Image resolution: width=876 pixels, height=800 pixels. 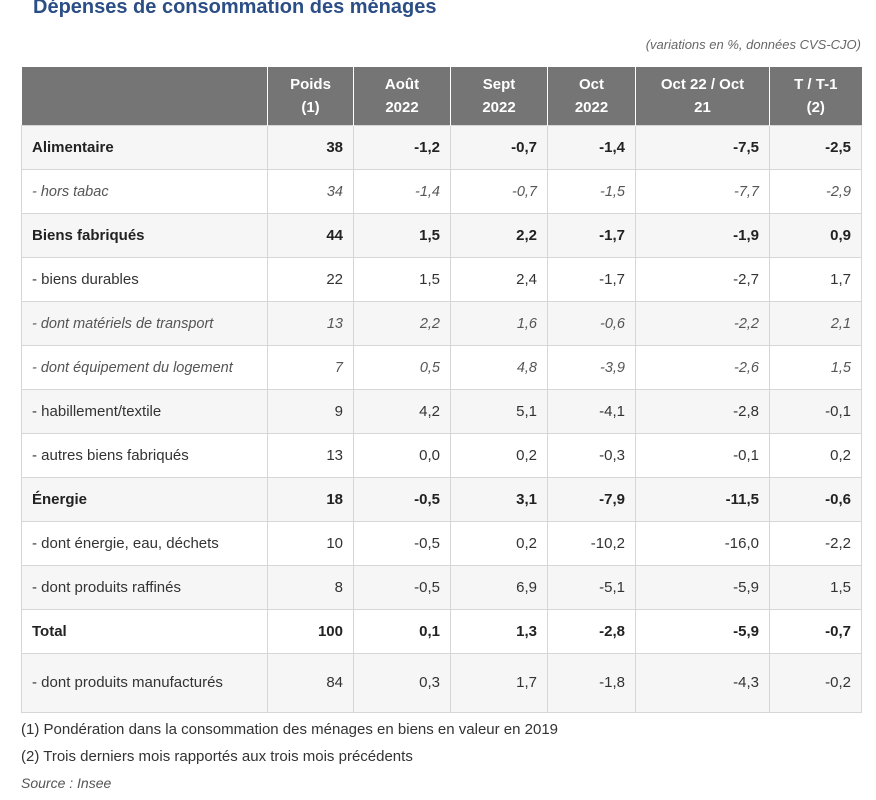 What do you see at coordinates (66, 783) in the screenshot?
I see `source-note: Source : Insee` at bounding box center [66, 783].